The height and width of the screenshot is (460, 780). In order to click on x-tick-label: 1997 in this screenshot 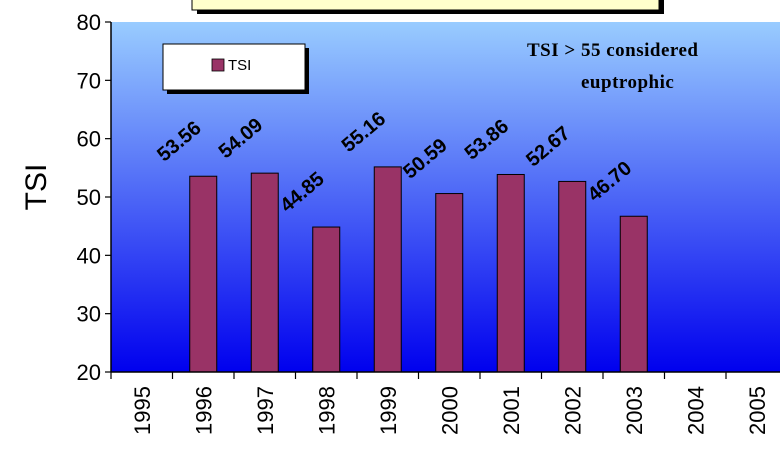, I will do `click(265, 410)`.